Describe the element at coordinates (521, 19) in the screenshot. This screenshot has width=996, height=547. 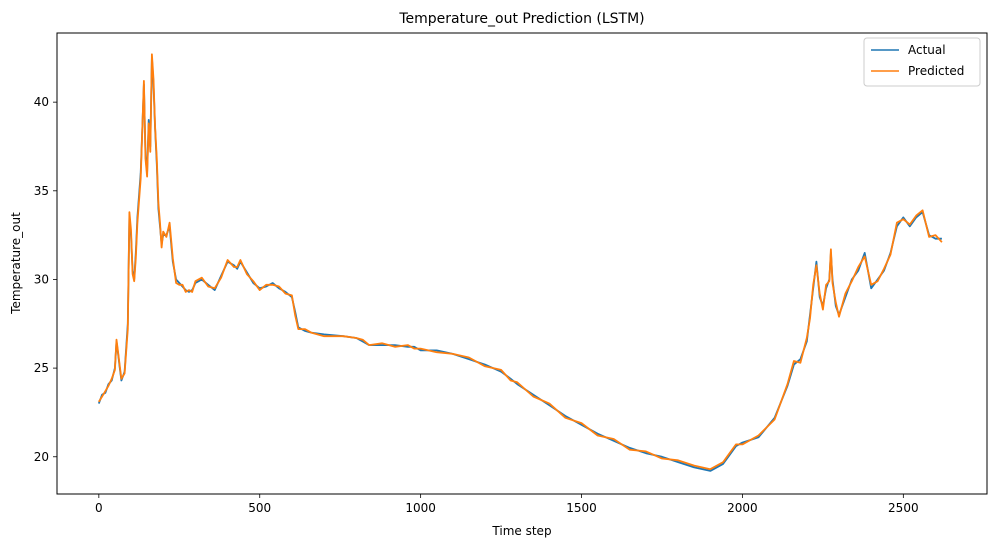
I see `chart-title: Temperature_out Prediction (LSTM)` at that location.